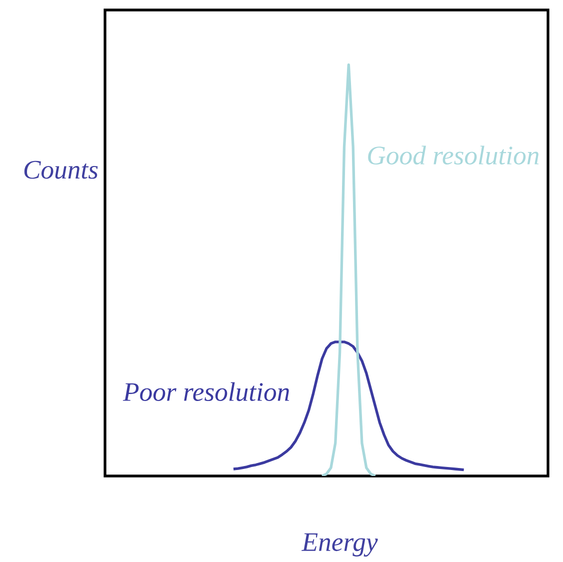 The width and height of the screenshot is (563, 562). Describe the element at coordinates (61, 169) in the screenshot. I see `y-axis-title: Counts` at that location.